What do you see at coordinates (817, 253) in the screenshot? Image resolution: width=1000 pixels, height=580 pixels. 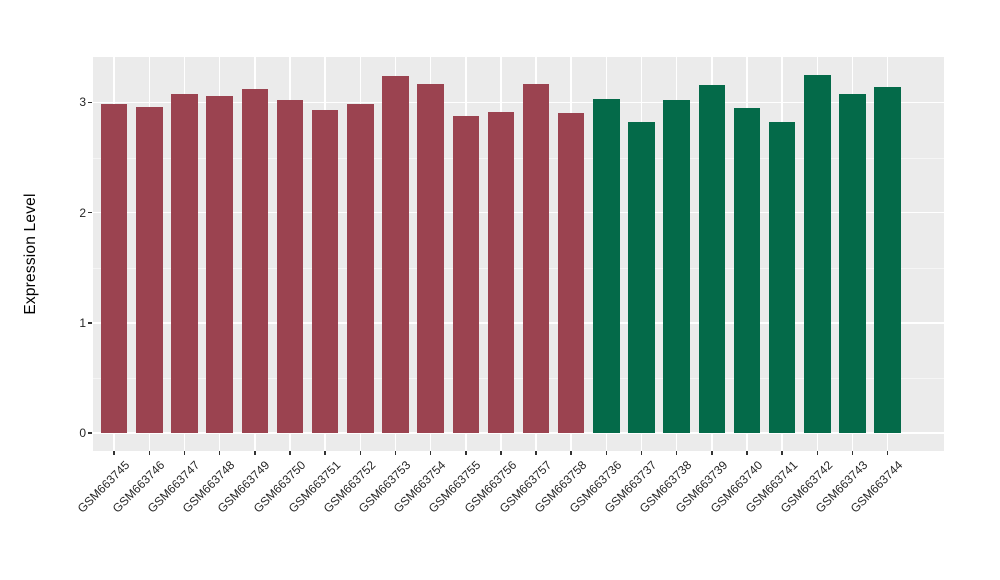 I see `bar-GSM663742` at bounding box center [817, 253].